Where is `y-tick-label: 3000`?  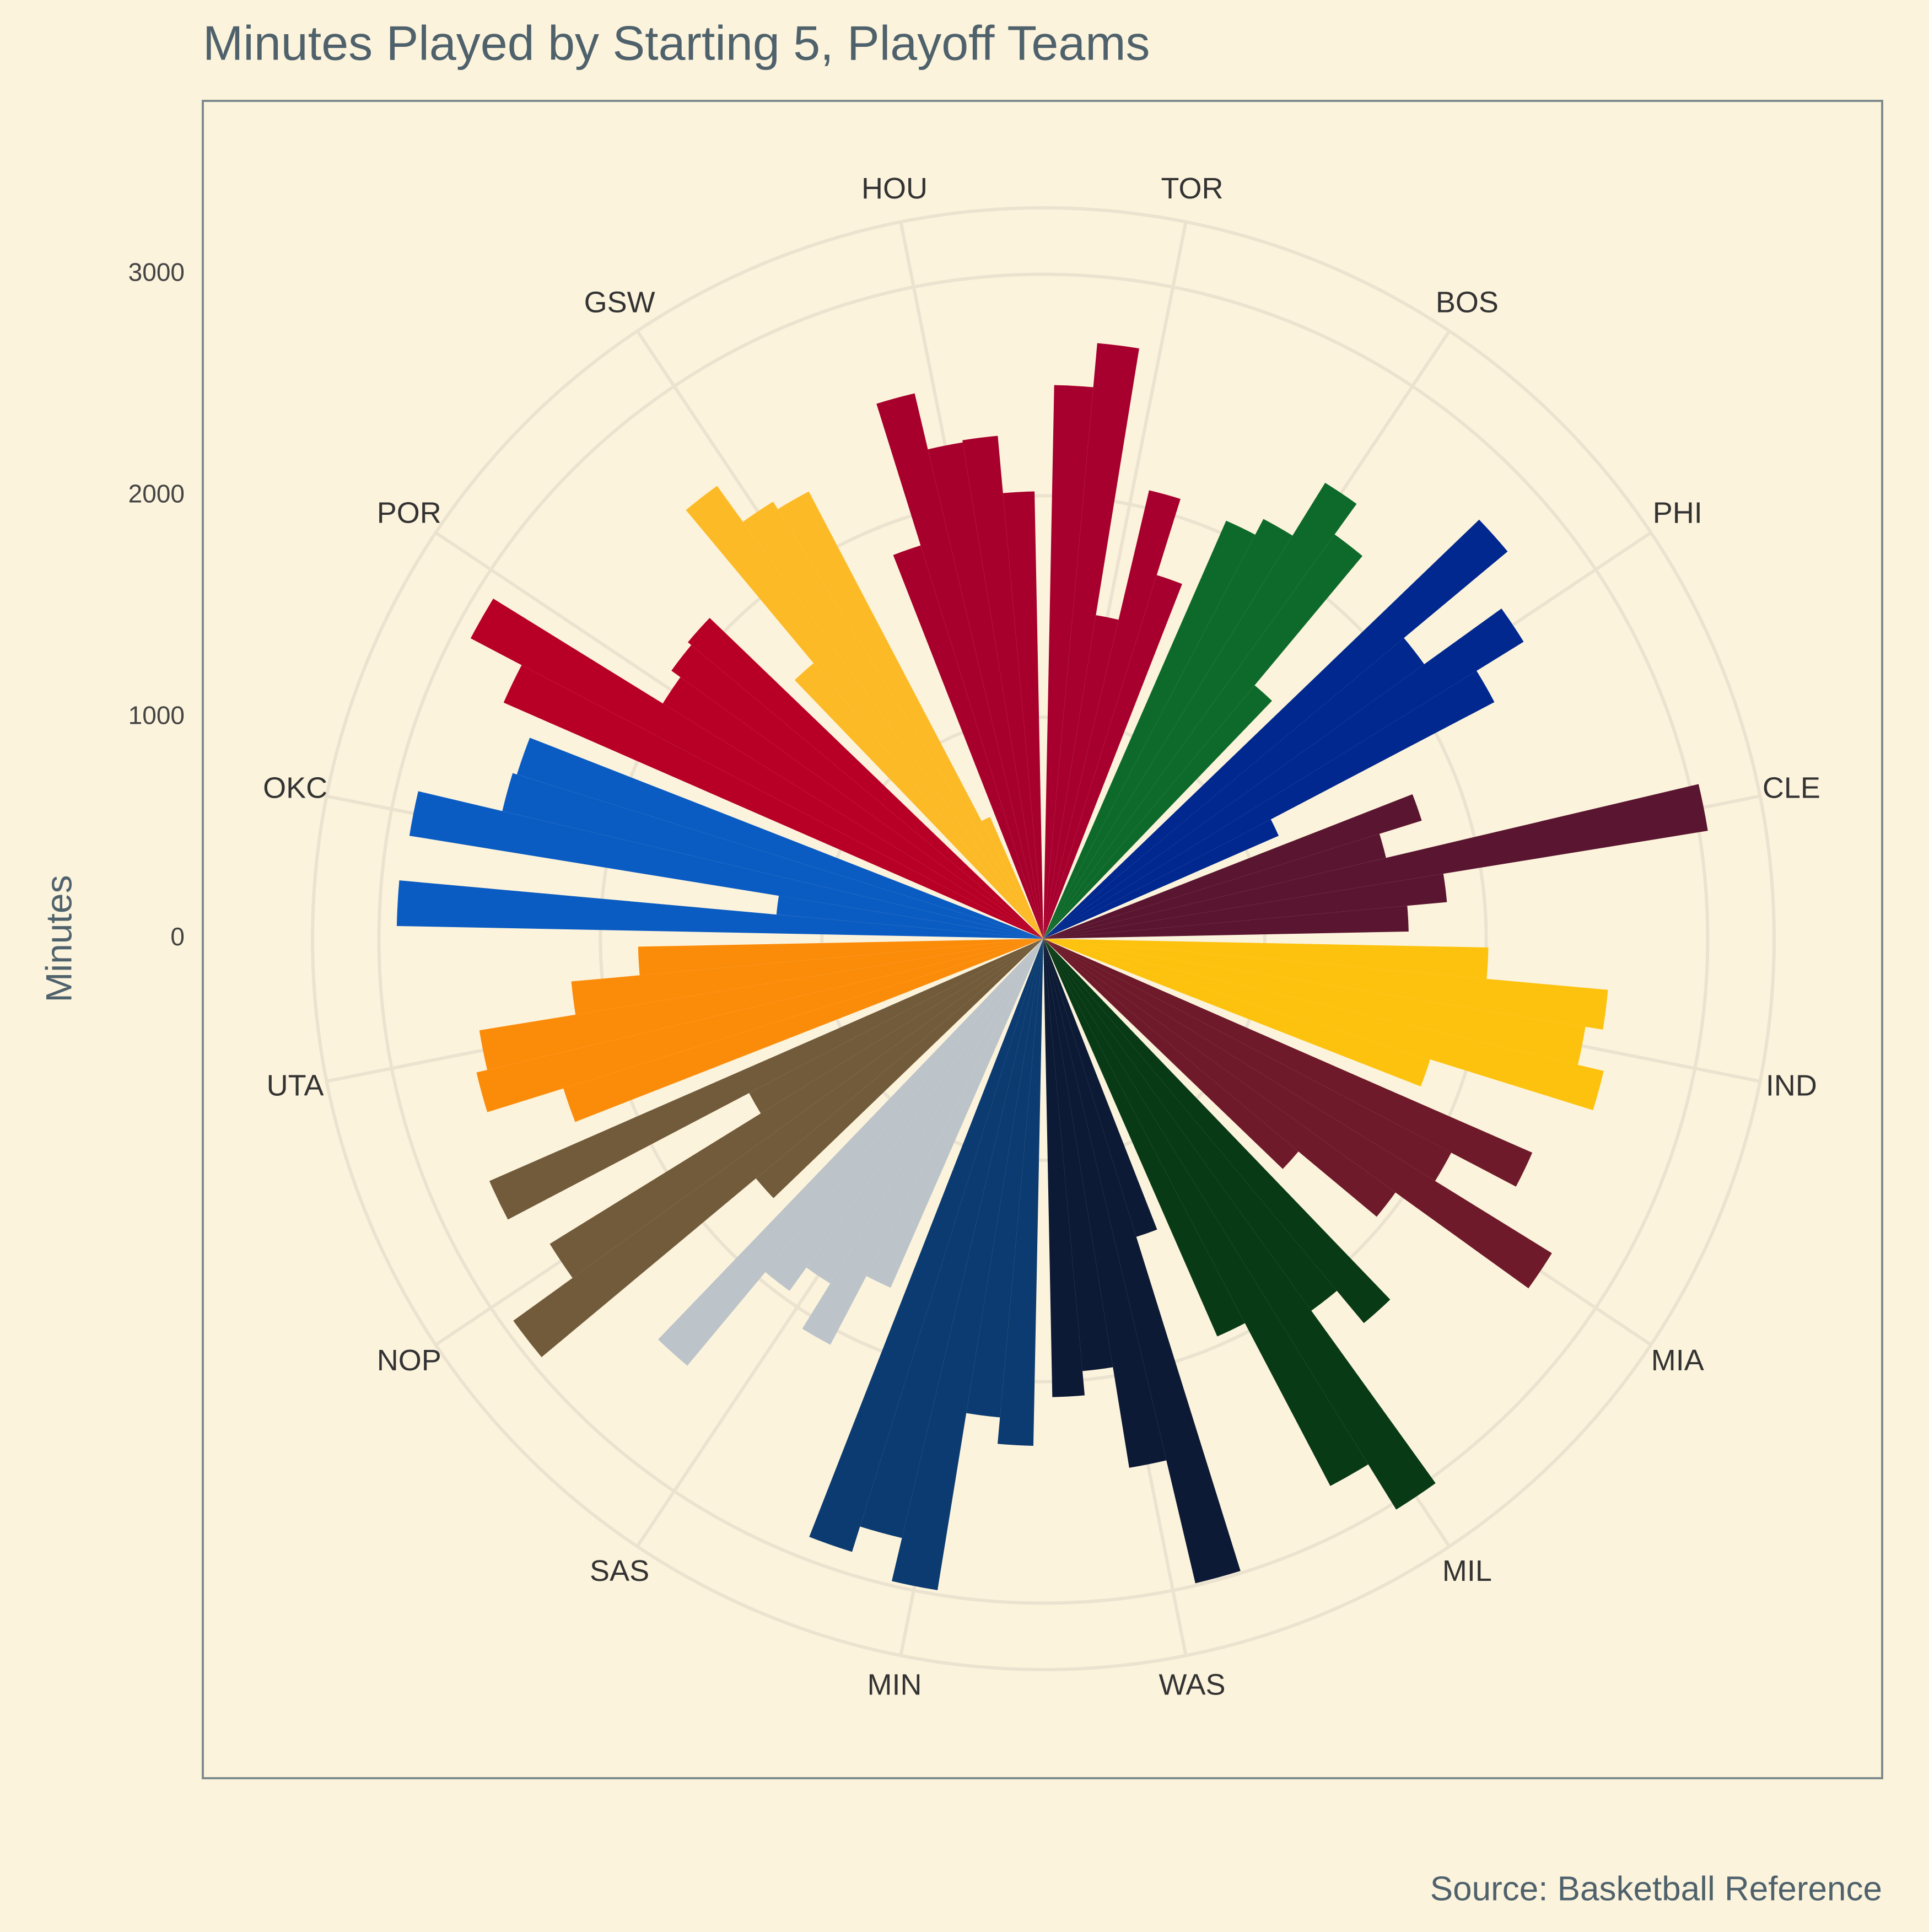 y-tick-label: 3000 is located at coordinates (156, 272).